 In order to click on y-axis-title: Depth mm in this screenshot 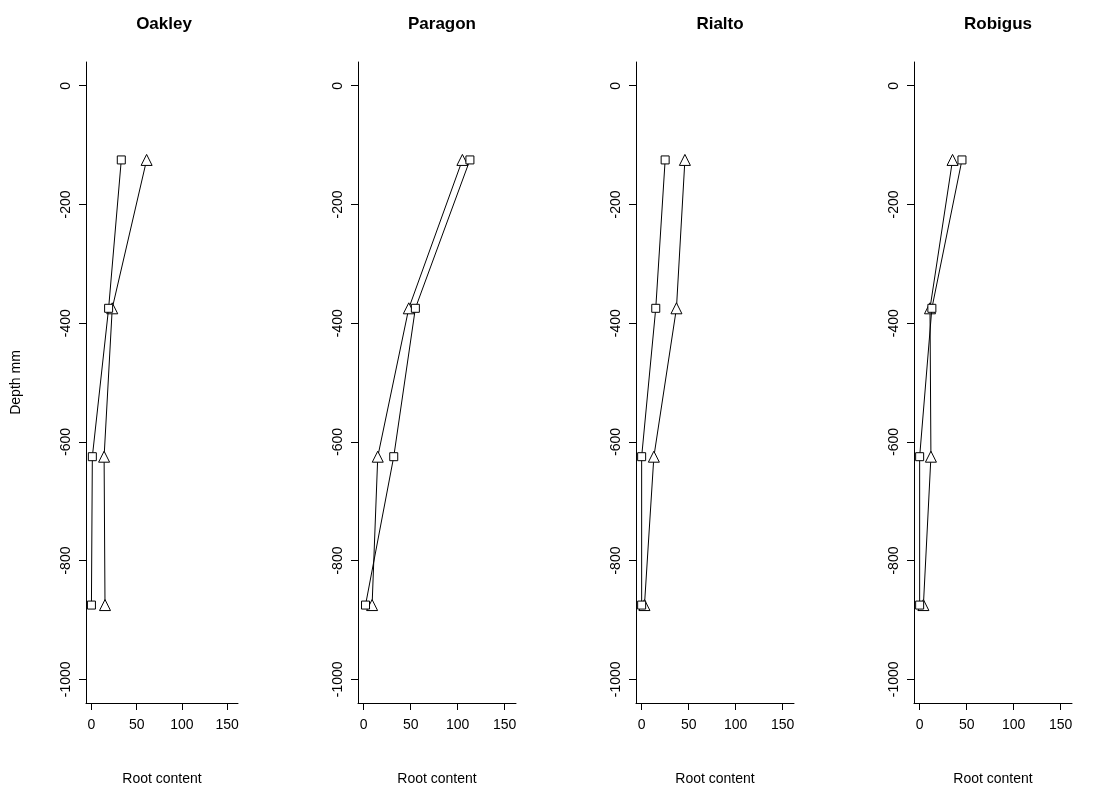, I will do `click(15, 382)`.